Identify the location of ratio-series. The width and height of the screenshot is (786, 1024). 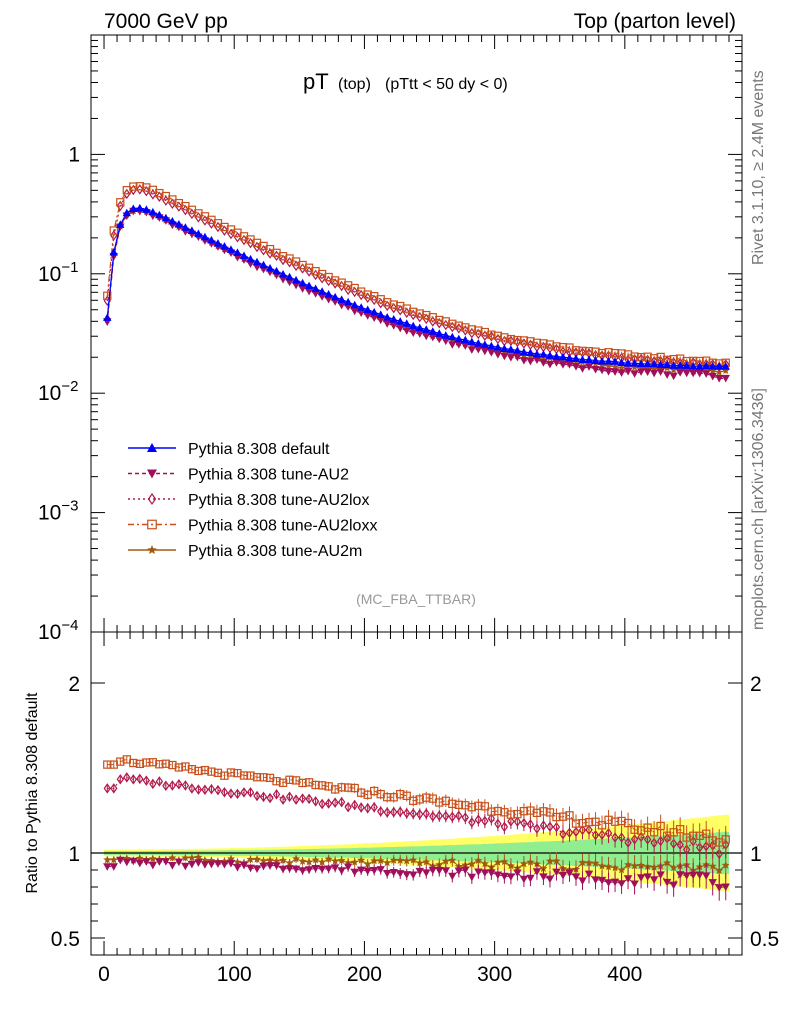
(416, 828).